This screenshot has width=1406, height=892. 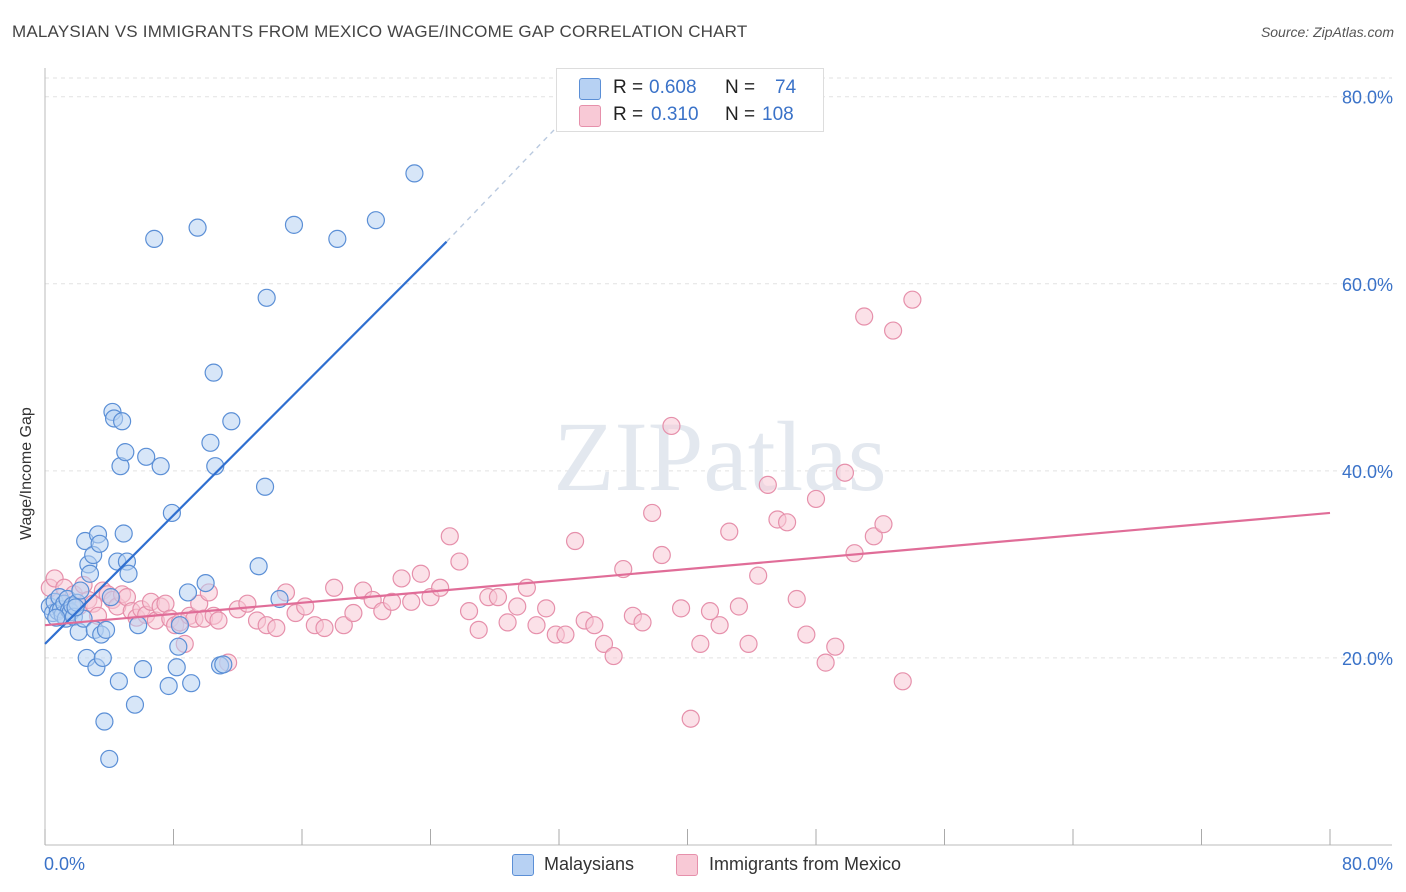 What do you see at coordinates (64, 864) in the screenshot?
I see `x-tick-label: 0.0%` at bounding box center [64, 864].